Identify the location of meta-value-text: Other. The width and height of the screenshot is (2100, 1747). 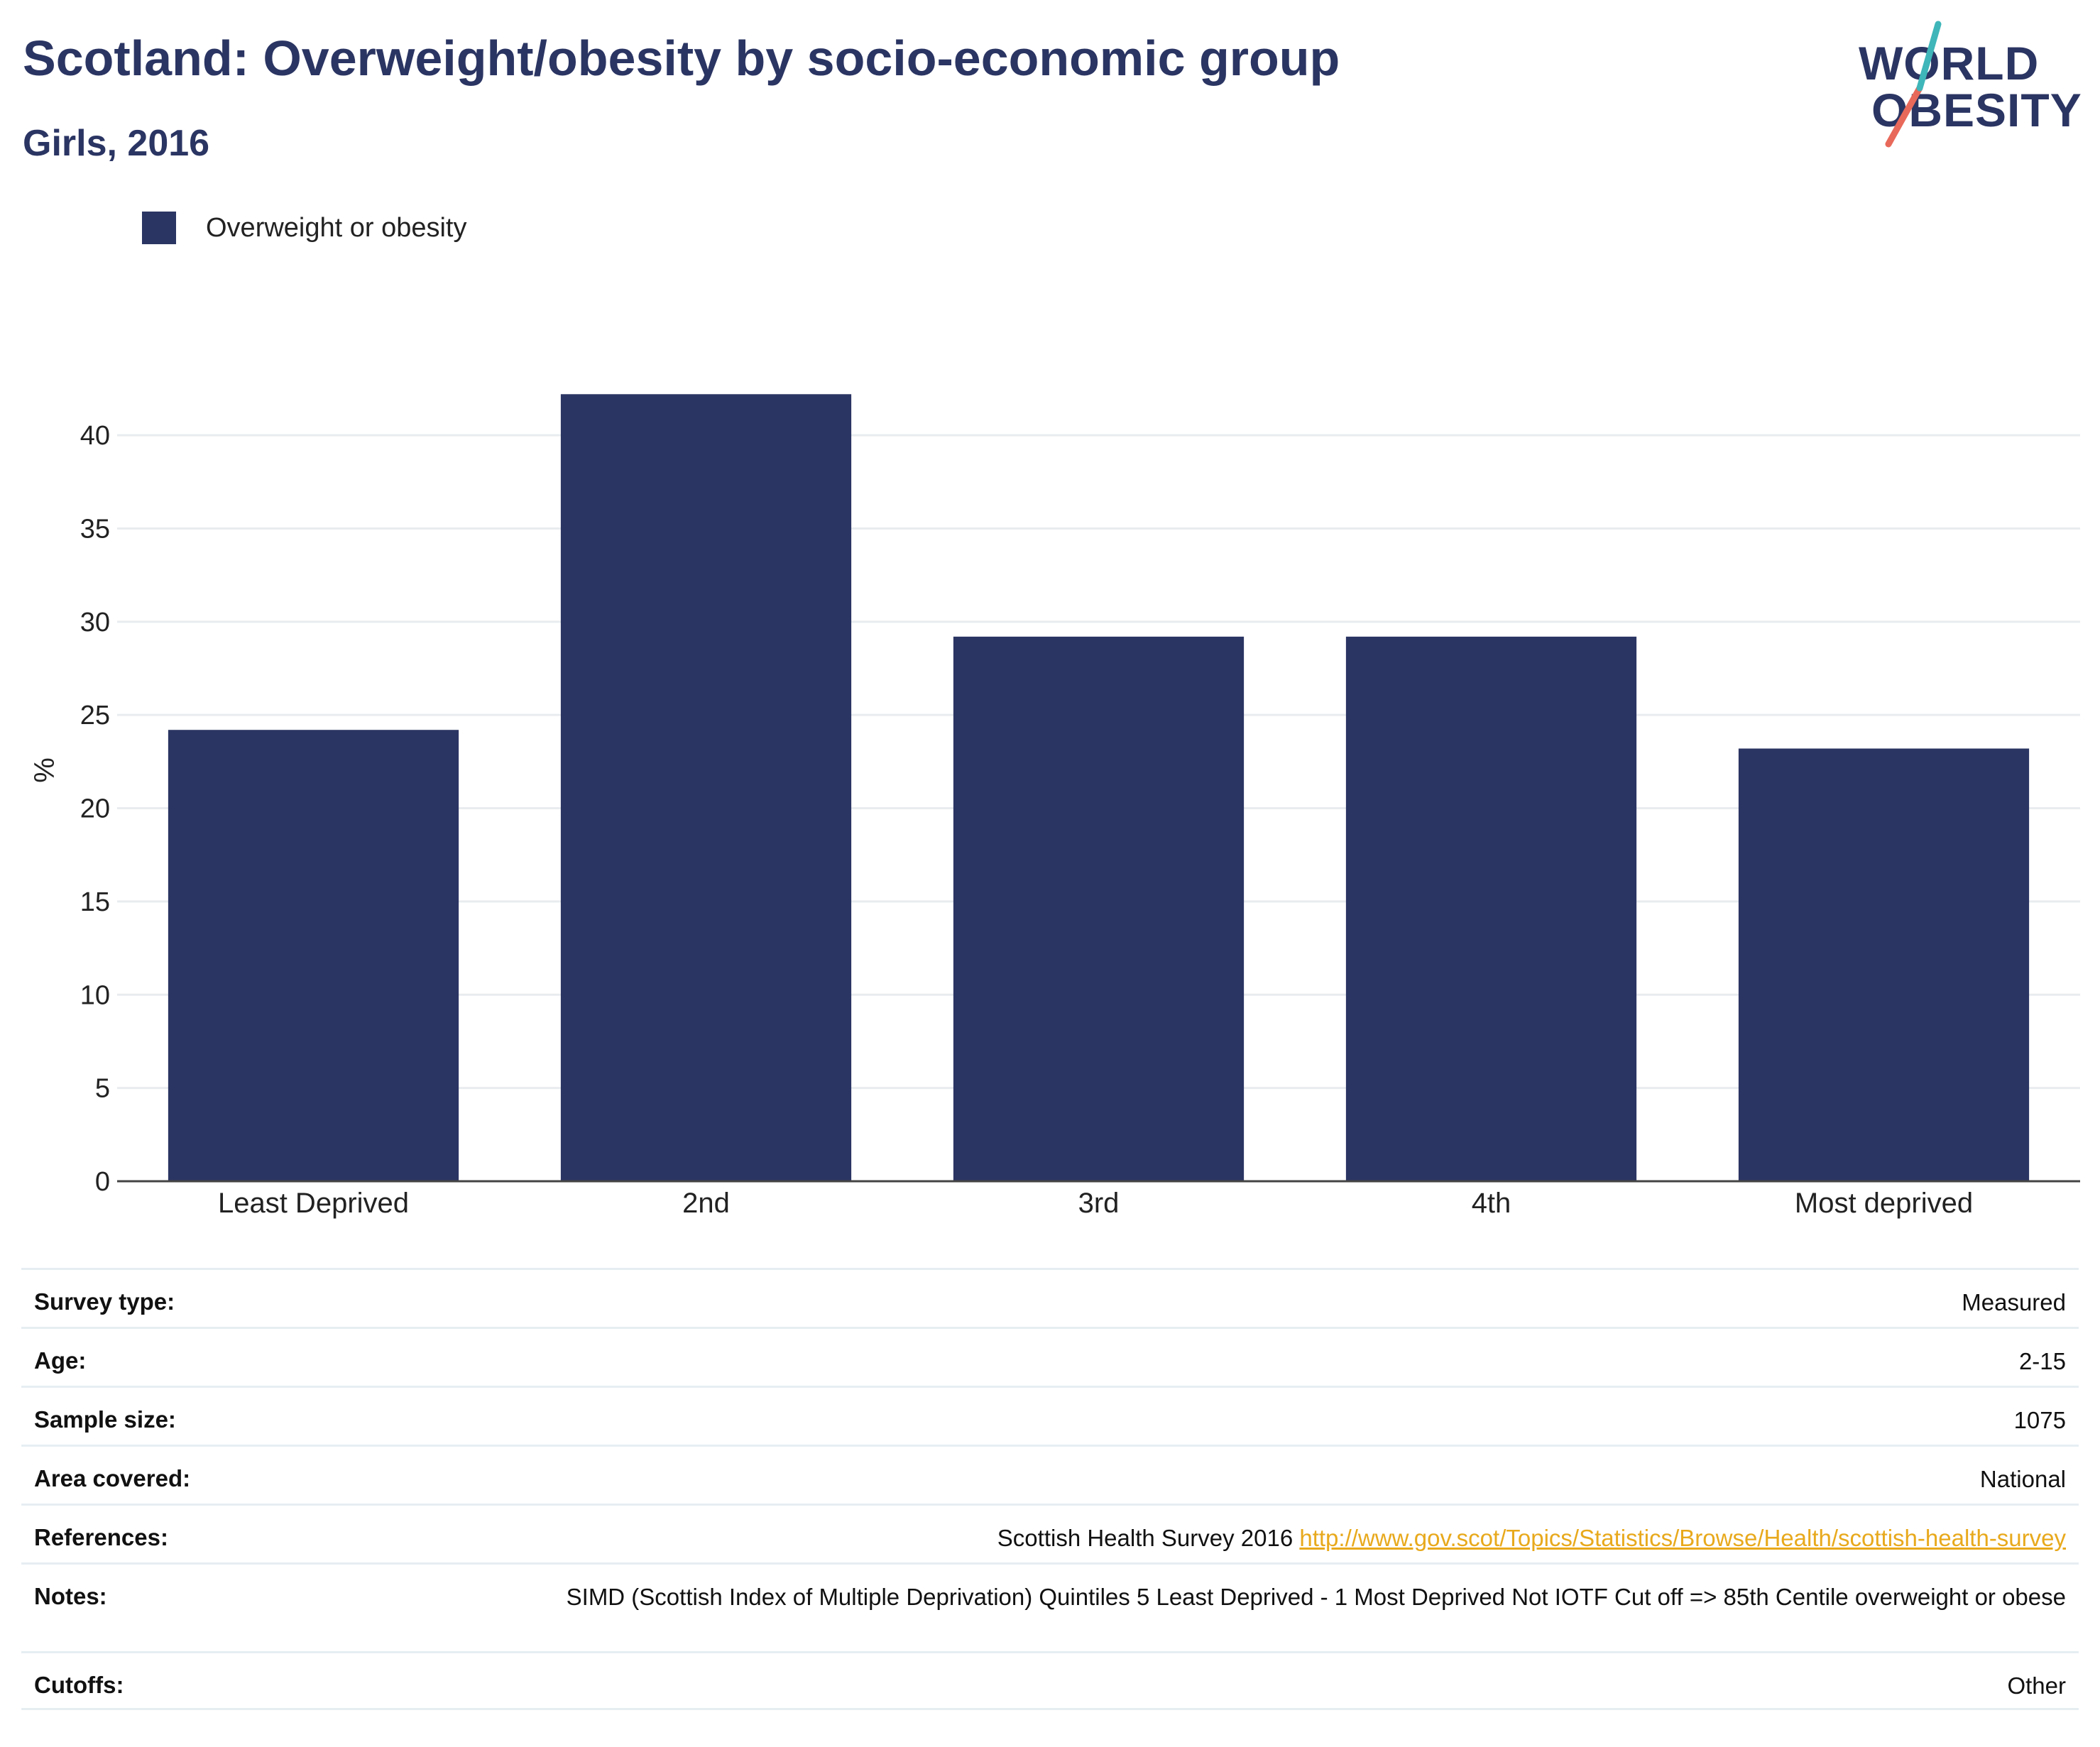
(2036, 1685).